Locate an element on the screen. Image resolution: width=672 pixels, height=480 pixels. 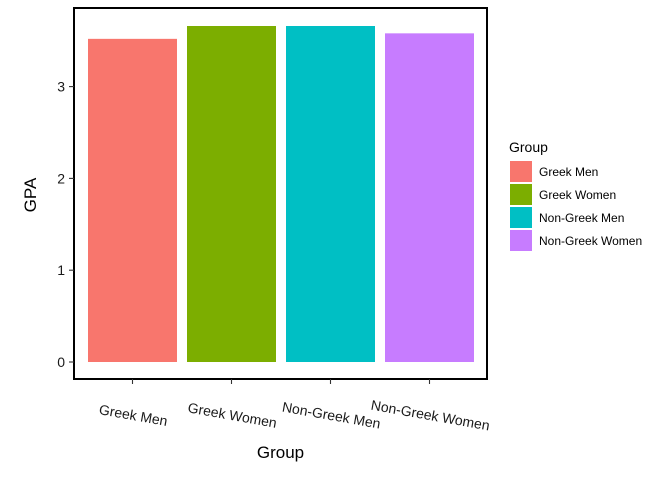
legend-label: Non-Greek Women is located at coordinates (590, 241).